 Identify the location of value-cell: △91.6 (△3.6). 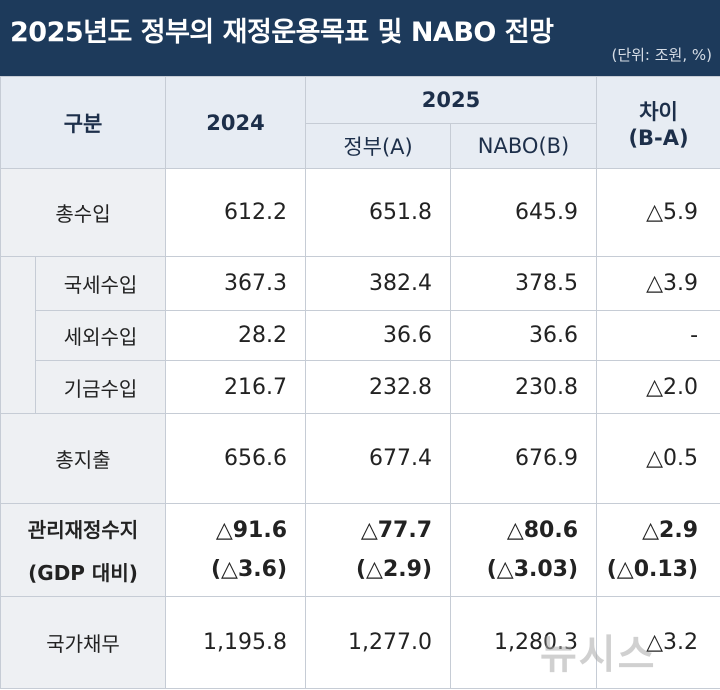
(236, 550).